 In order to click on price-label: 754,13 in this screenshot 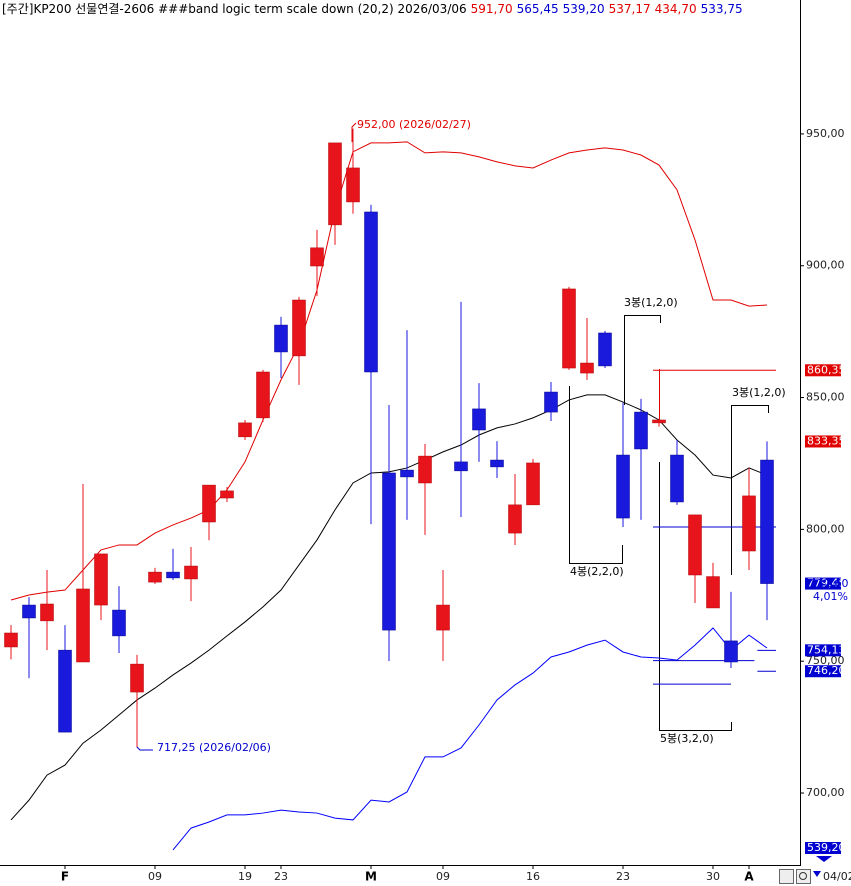, I will do `click(826, 649)`.